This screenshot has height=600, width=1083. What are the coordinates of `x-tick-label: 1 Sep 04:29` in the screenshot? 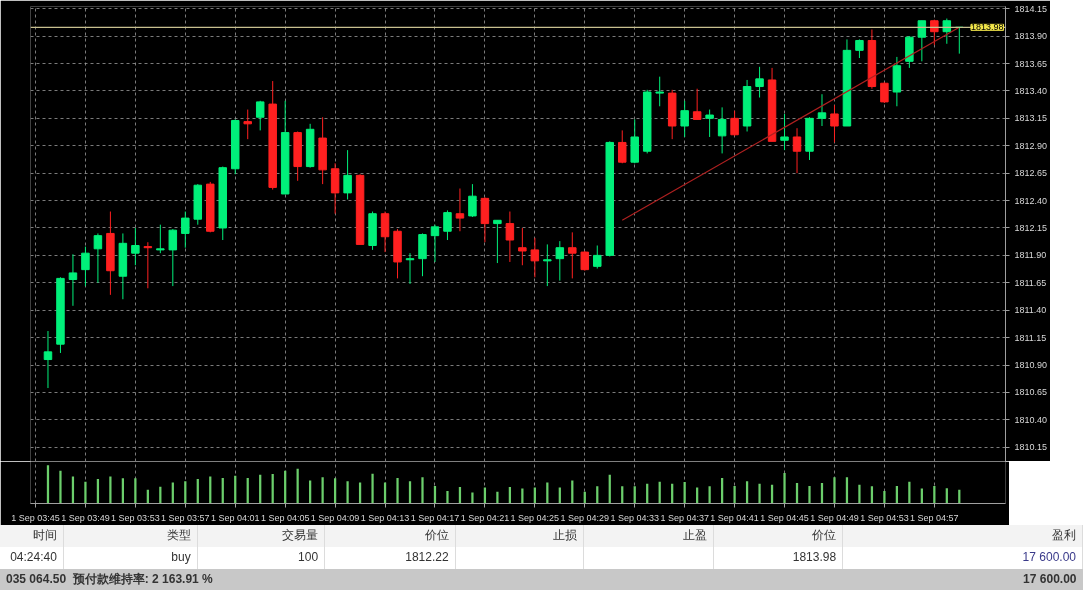 It's located at (585, 517).